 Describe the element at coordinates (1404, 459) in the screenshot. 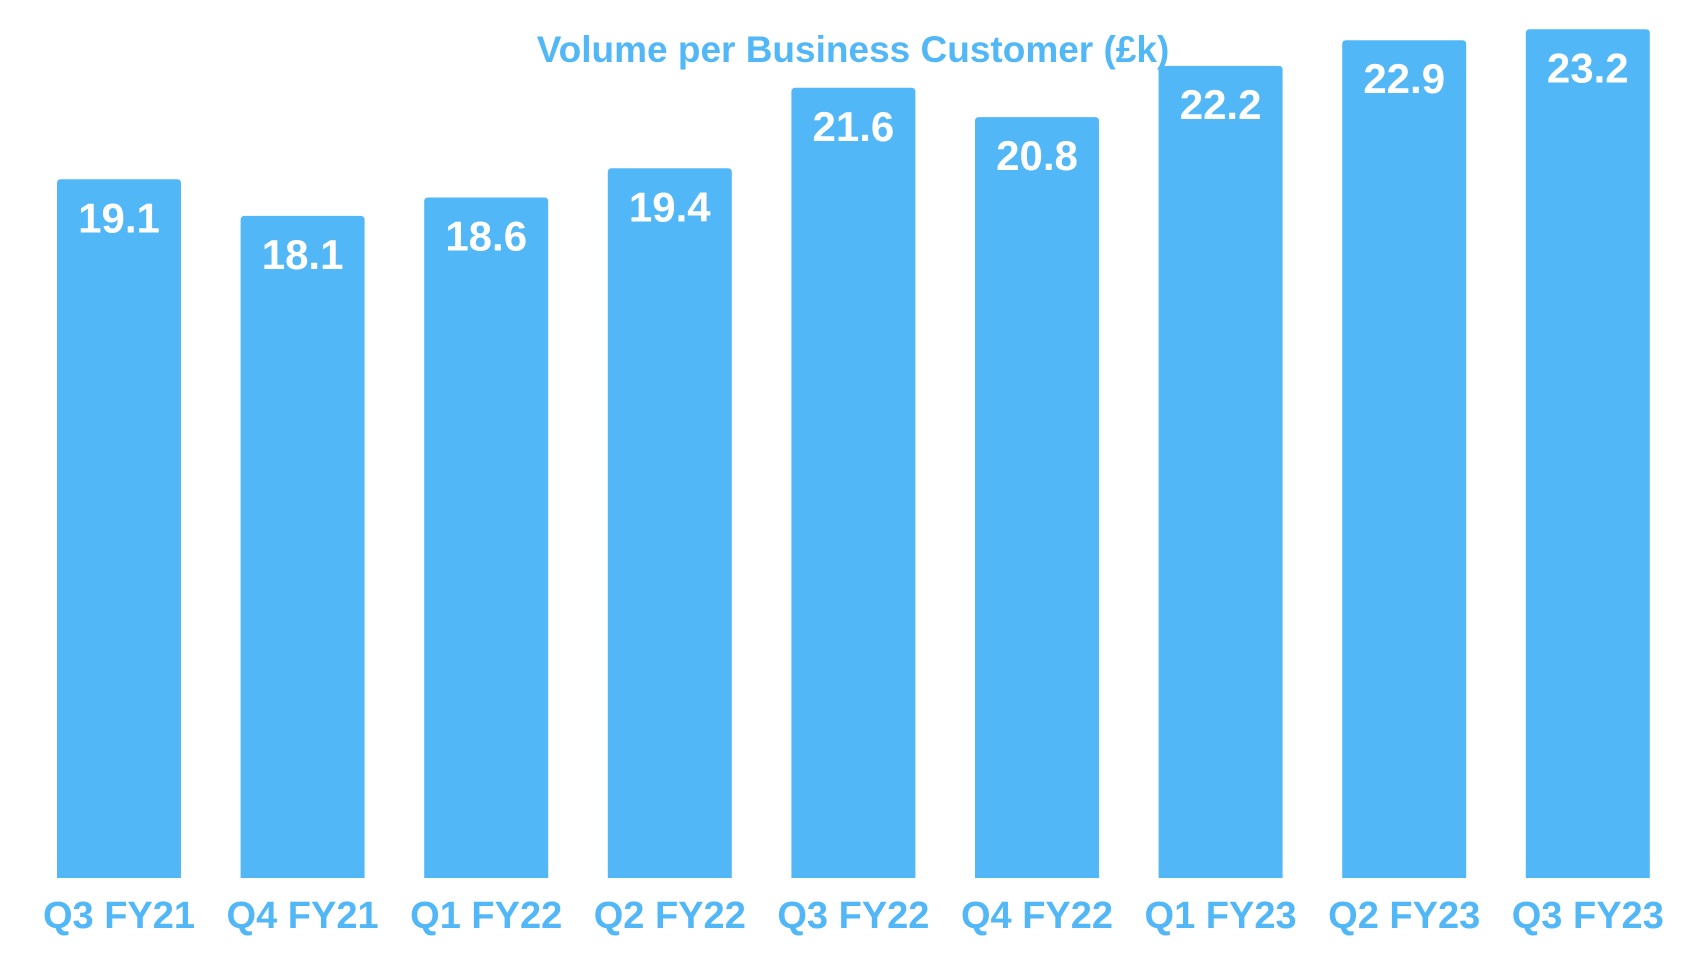

I see `bar-q2-fy23` at that location.